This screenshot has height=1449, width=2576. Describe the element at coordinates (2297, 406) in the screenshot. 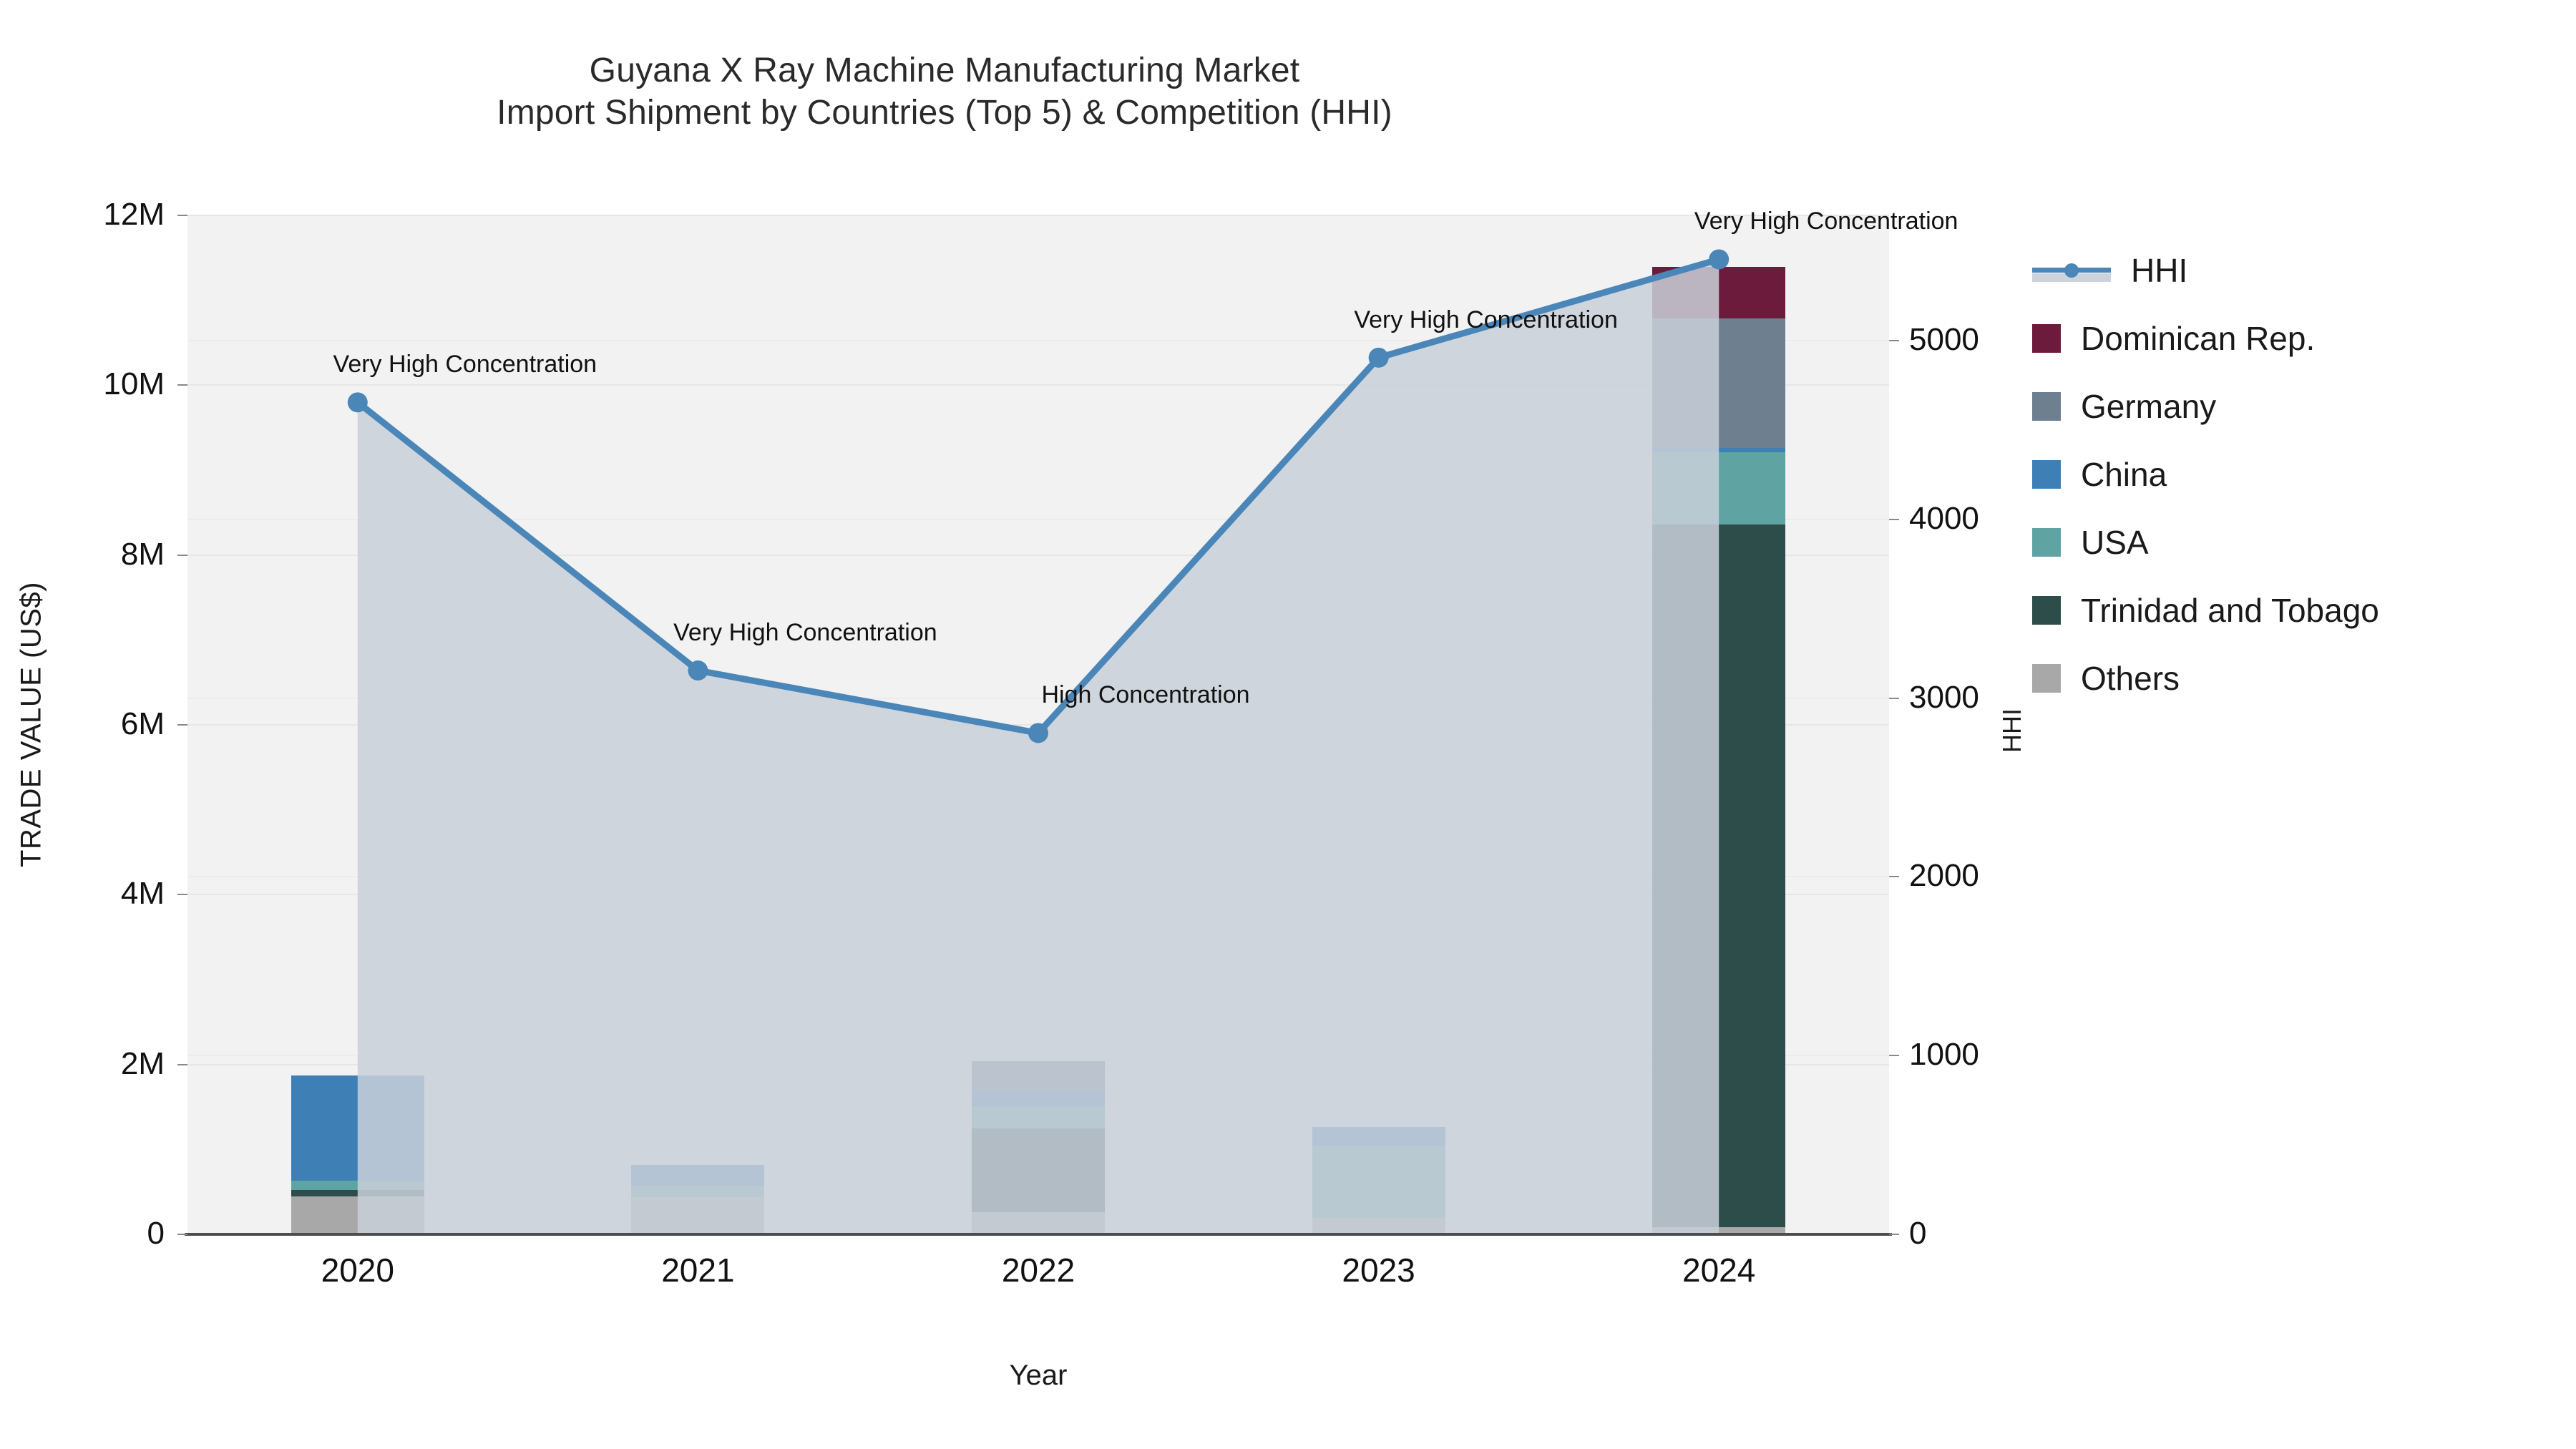

I see `legend-item: Germany` at that location.